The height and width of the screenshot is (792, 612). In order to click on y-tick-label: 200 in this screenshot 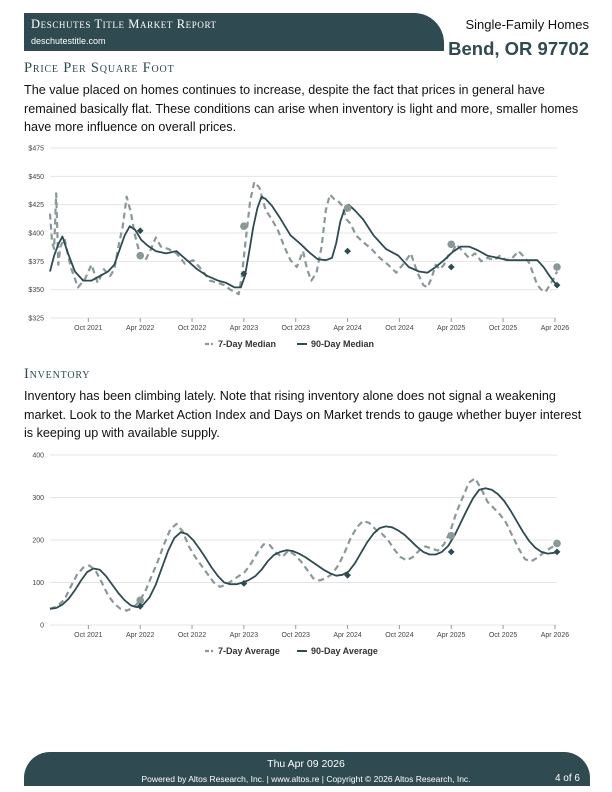, I will do `click(38, 541)`.